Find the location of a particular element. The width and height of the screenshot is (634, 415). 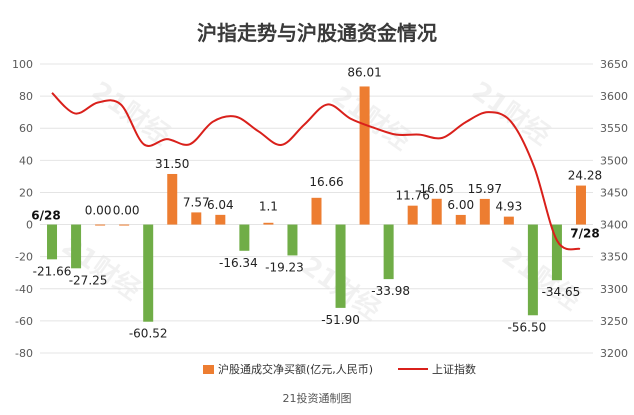

legend: 沪股通成交净买额(亿元,人民币) 上证指数 is located at coordinates (339, 369).